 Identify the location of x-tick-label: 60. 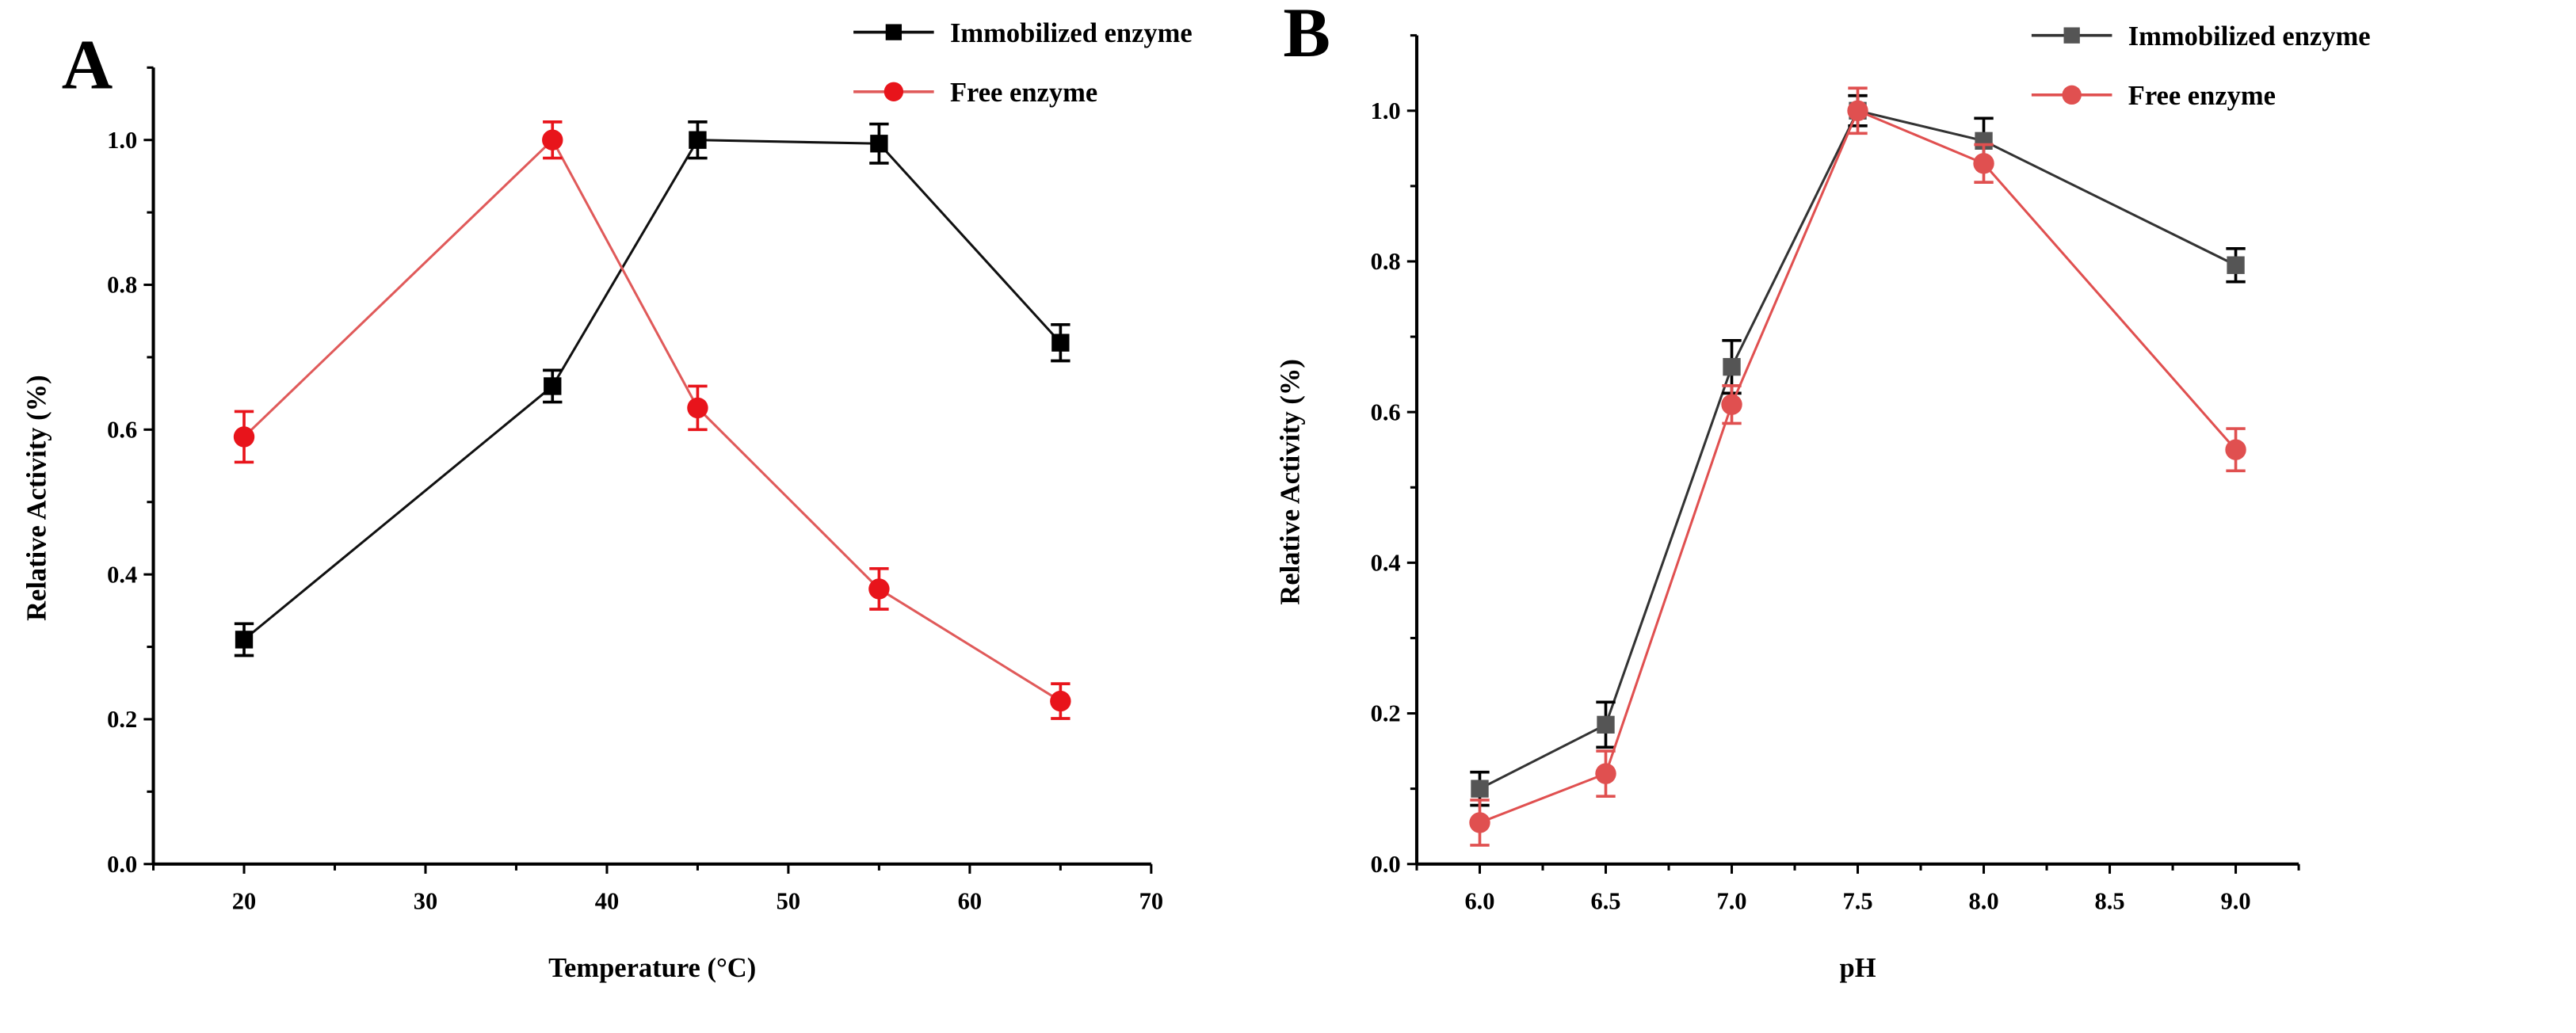
(970, 902).